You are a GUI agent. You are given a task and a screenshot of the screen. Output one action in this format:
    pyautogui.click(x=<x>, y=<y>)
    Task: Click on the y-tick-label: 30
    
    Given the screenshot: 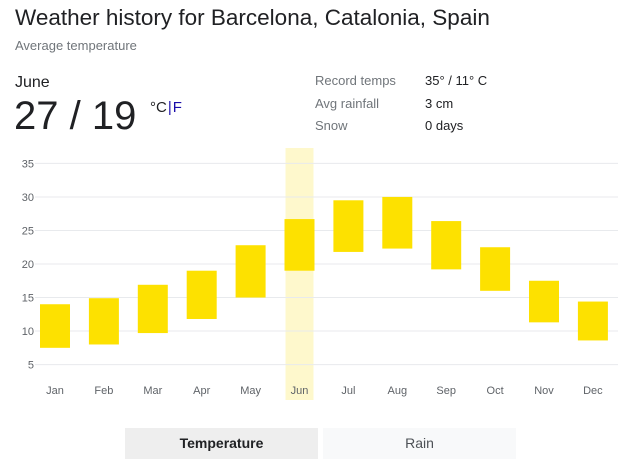 What is the action you would take?
    pyautogui.click(x=28, y=198)
    